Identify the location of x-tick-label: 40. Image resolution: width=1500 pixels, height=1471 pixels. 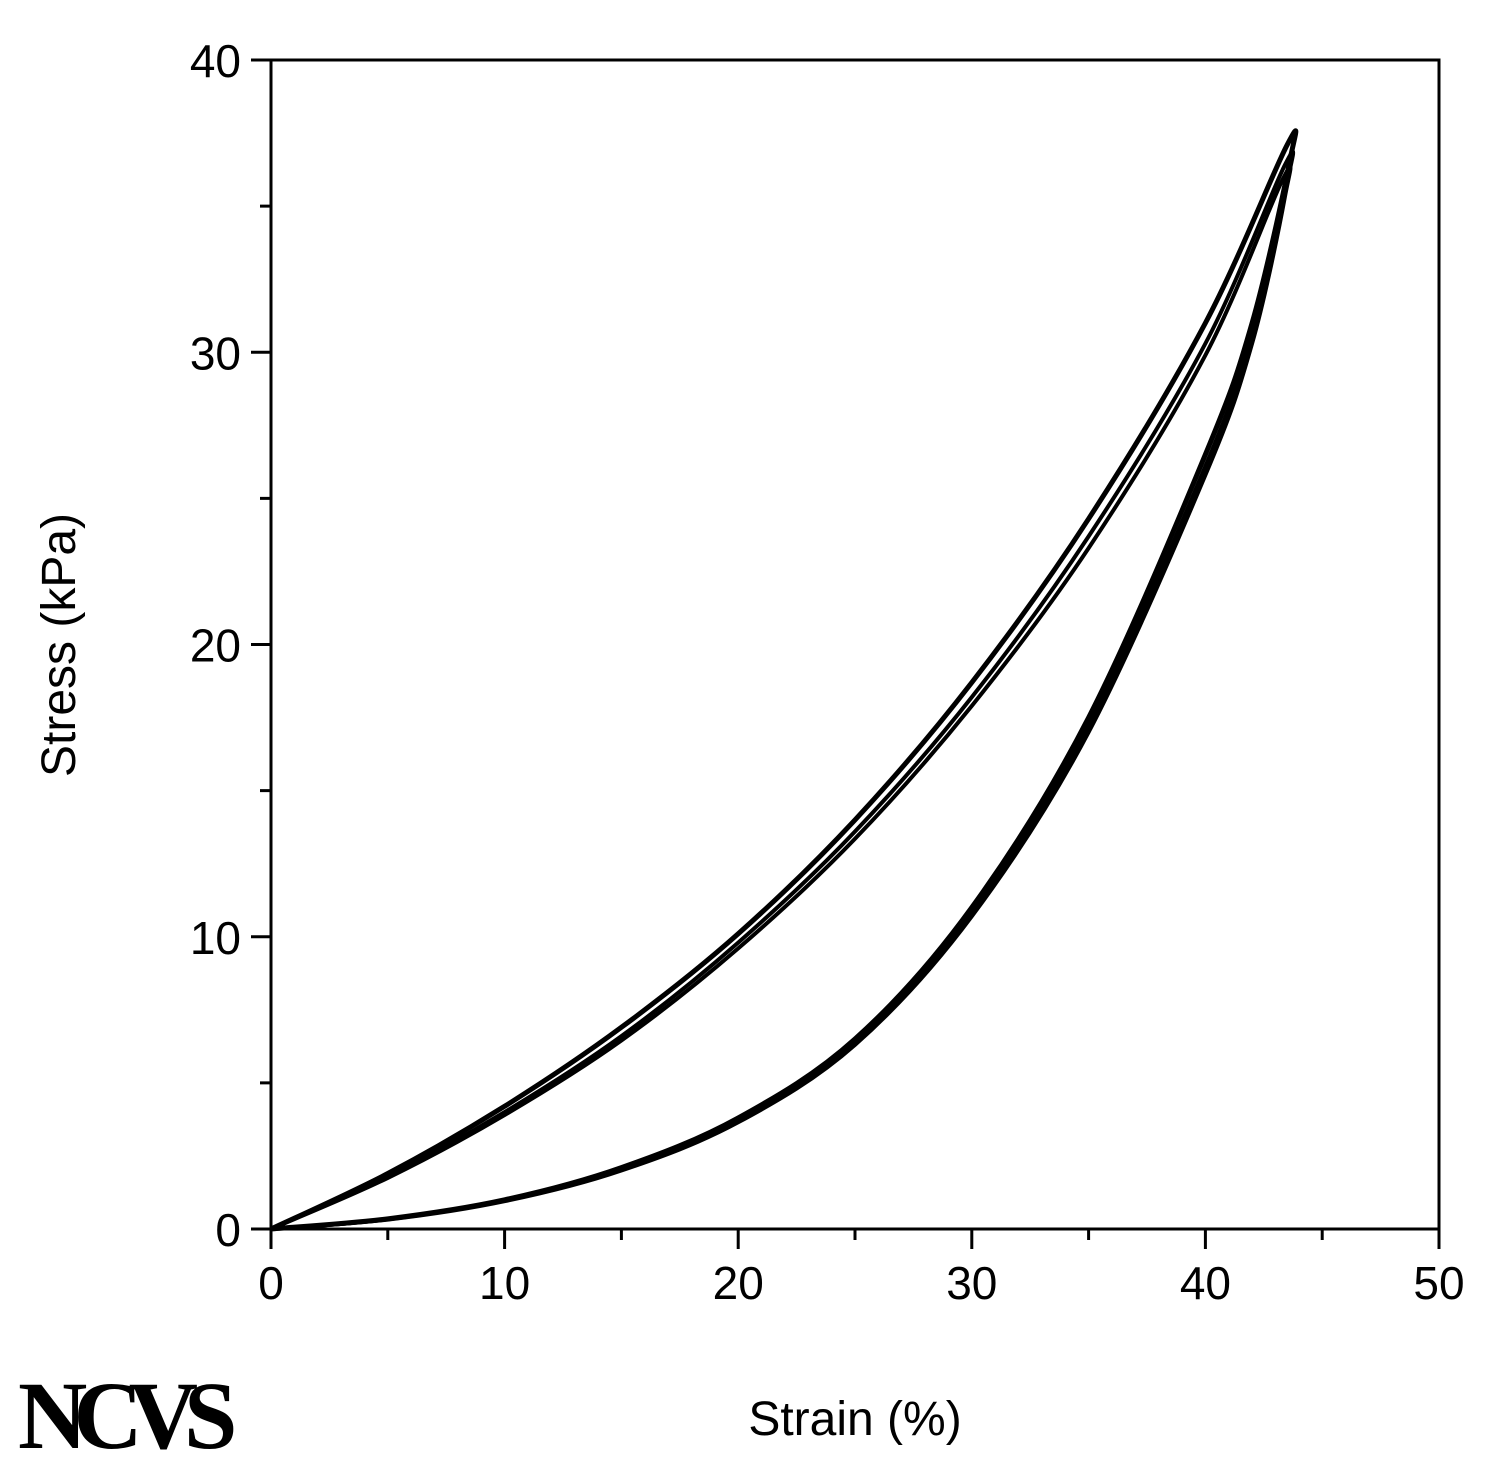
(1205, 1283).